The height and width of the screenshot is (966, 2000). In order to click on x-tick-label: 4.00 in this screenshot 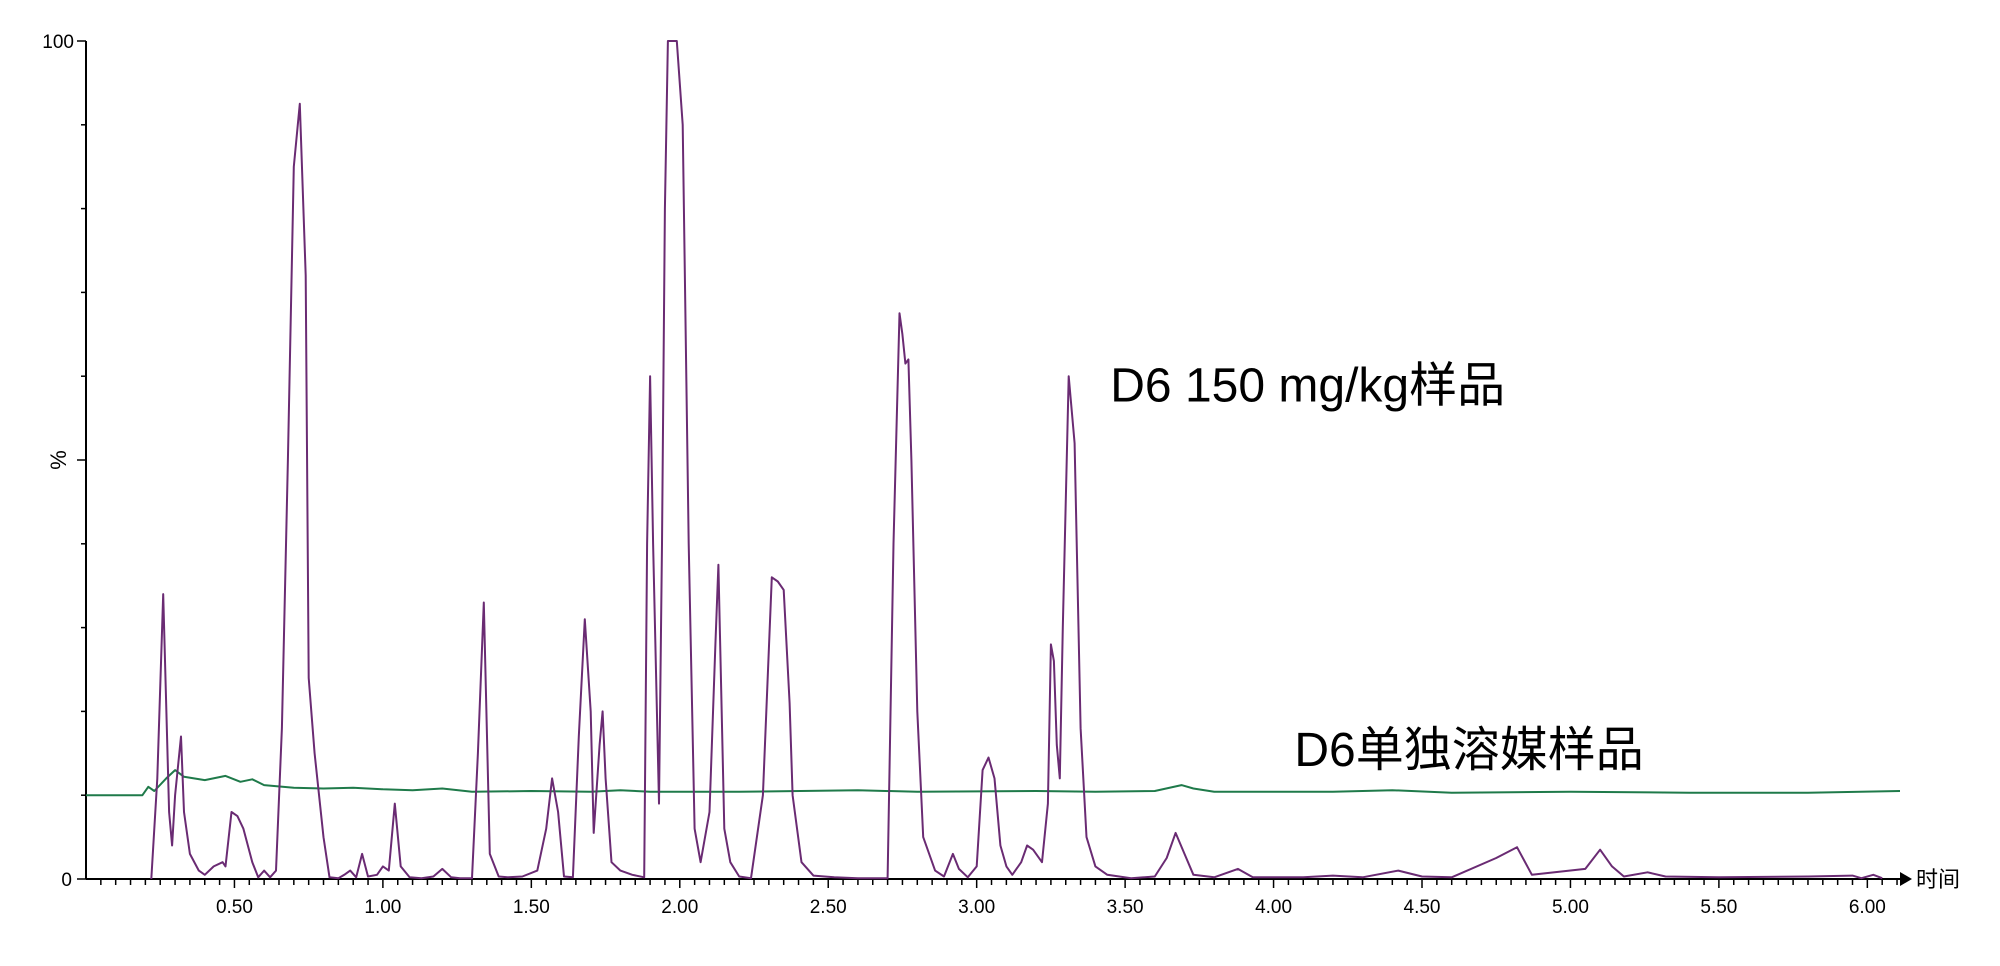, I will do `click(1273, 907)`.